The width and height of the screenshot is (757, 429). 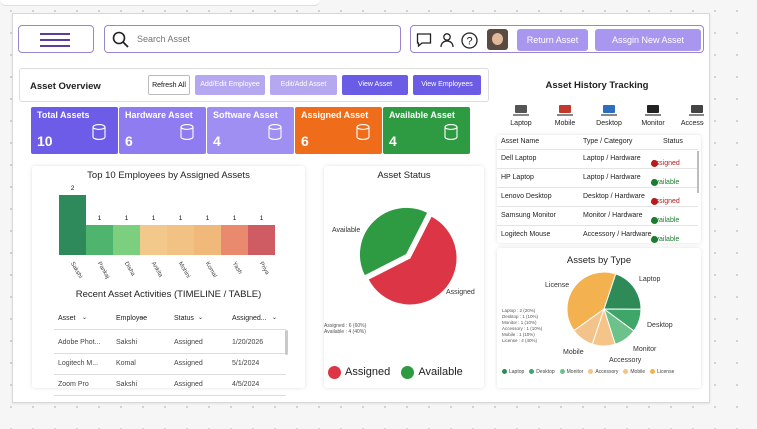 What do you see at coordinates (447, 85) in the screenshot?
I see `view-employees-button: View Employees` at bounding box center [447, 85].